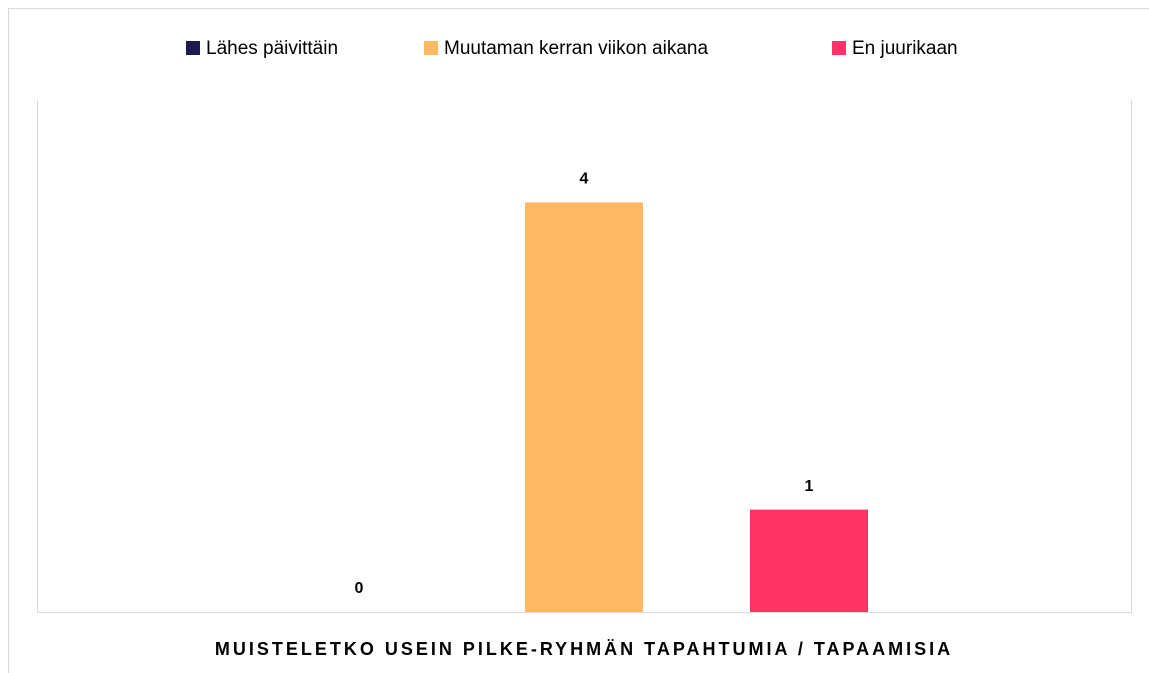 The width and height of the screenshot is (1149, 673). Describe the element at coordinates (584, 179) in the screenshot. I see `value-label: 4` at that location.